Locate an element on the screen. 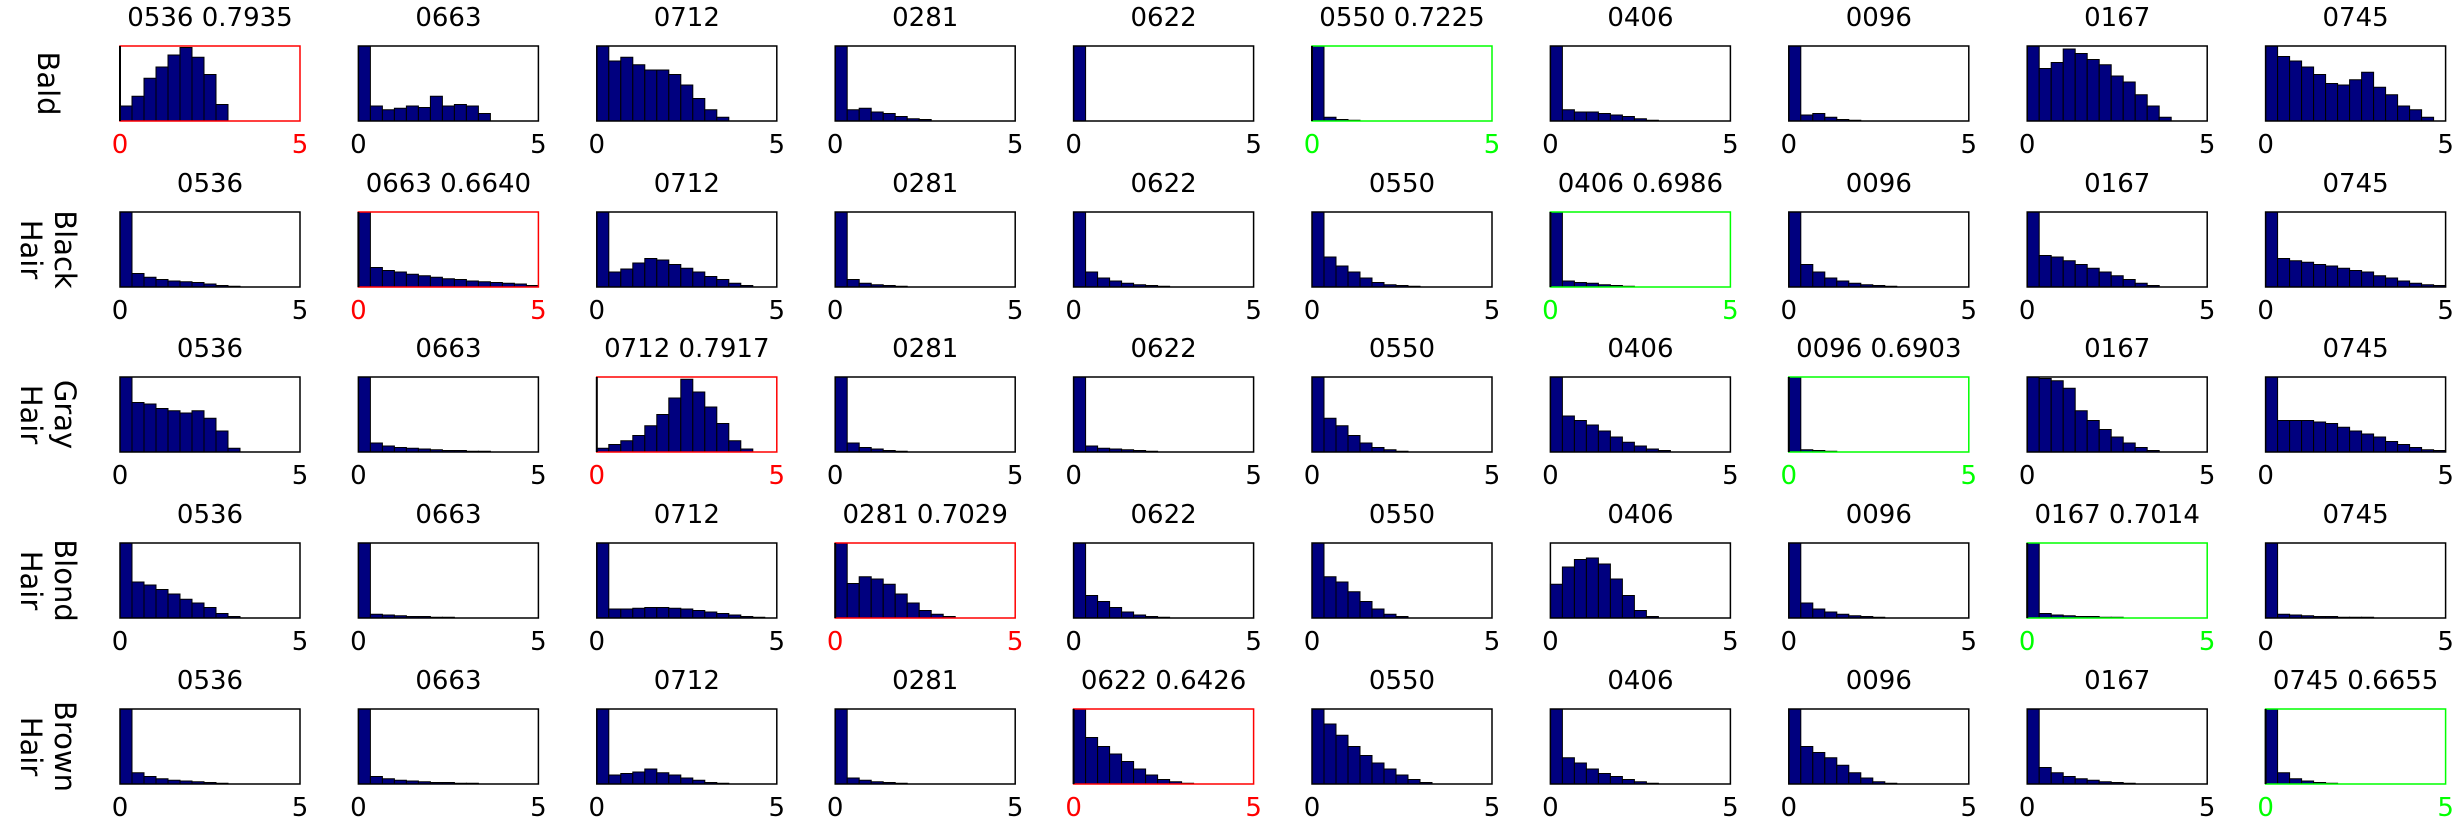 The width and height of the screenshot is (2455, 831). histogram-panel: 0096 0.6903 0 5 is located at coordinates (1879, 412).